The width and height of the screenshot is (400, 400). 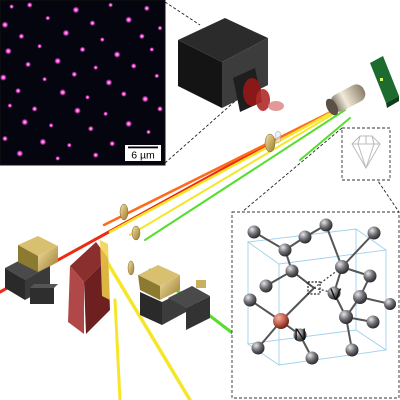 I want to click on diamond-icon, so click(x=366, y=152).